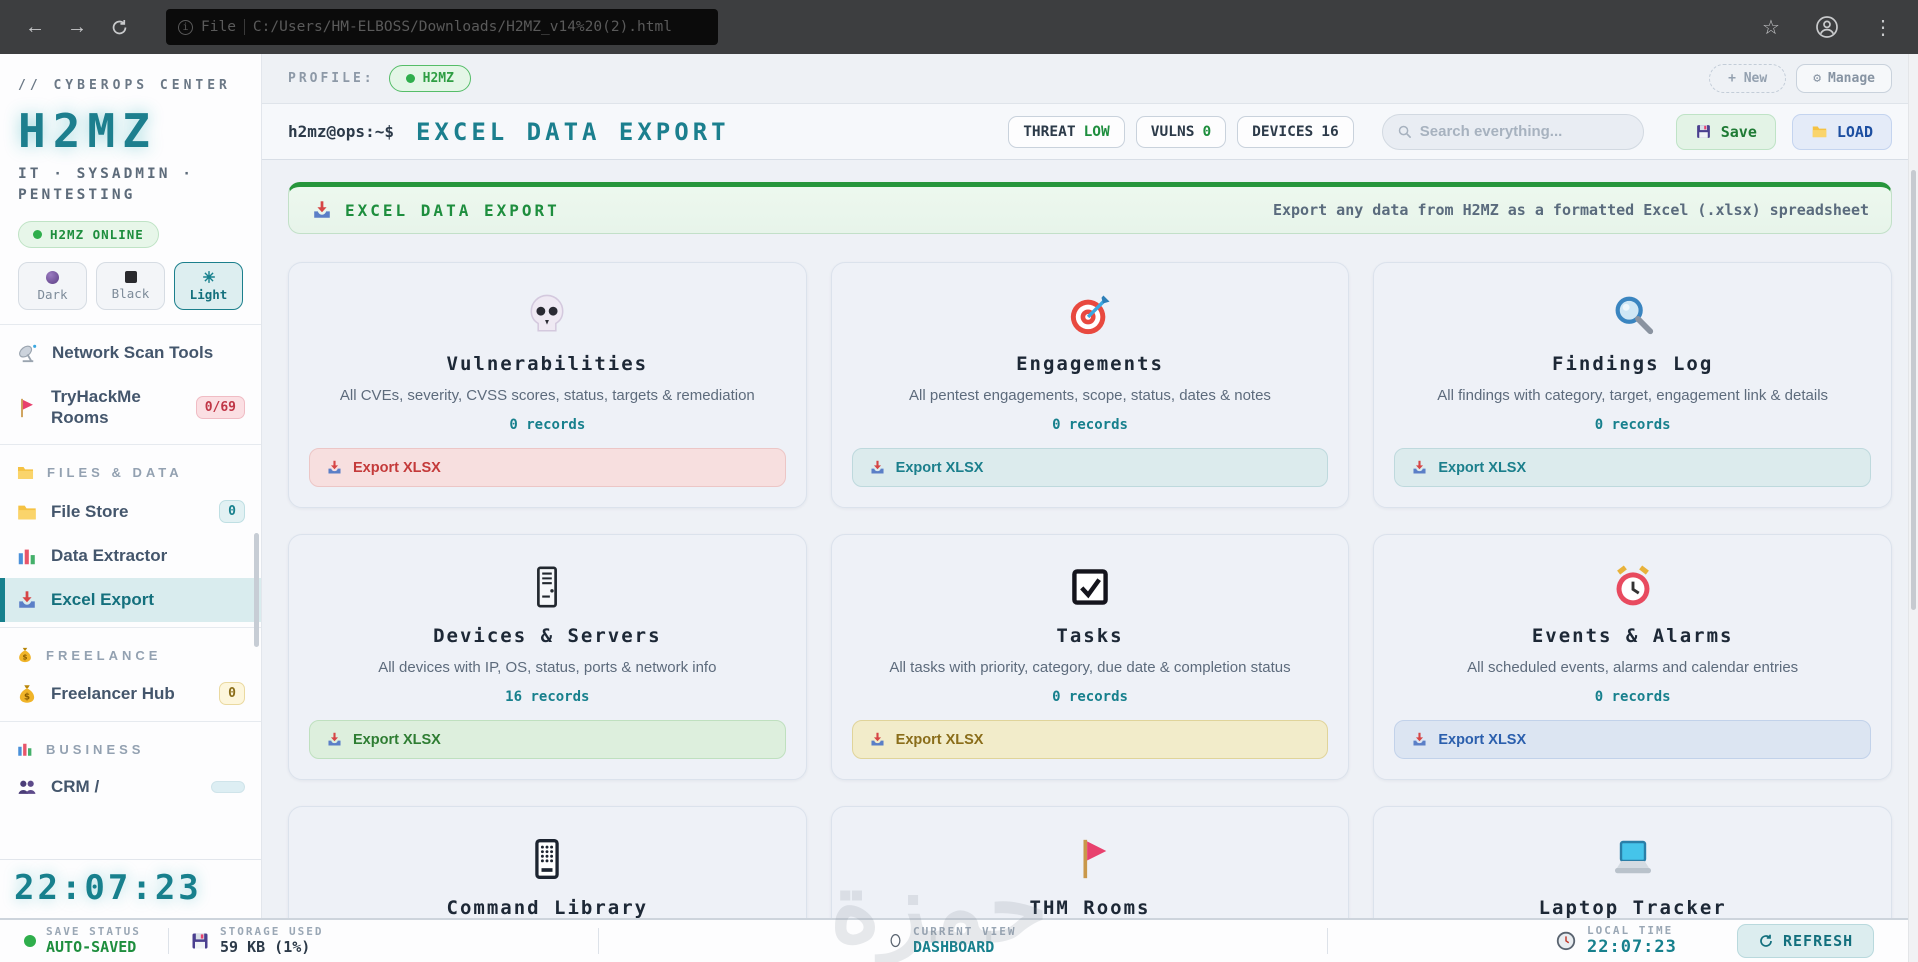 Image resolution: width=1918 pixels, height=962 pixels. Describe the element at coordinates (1632, 467) in the screenshot. I see `export-findings-button: Export XLSX` at that location.